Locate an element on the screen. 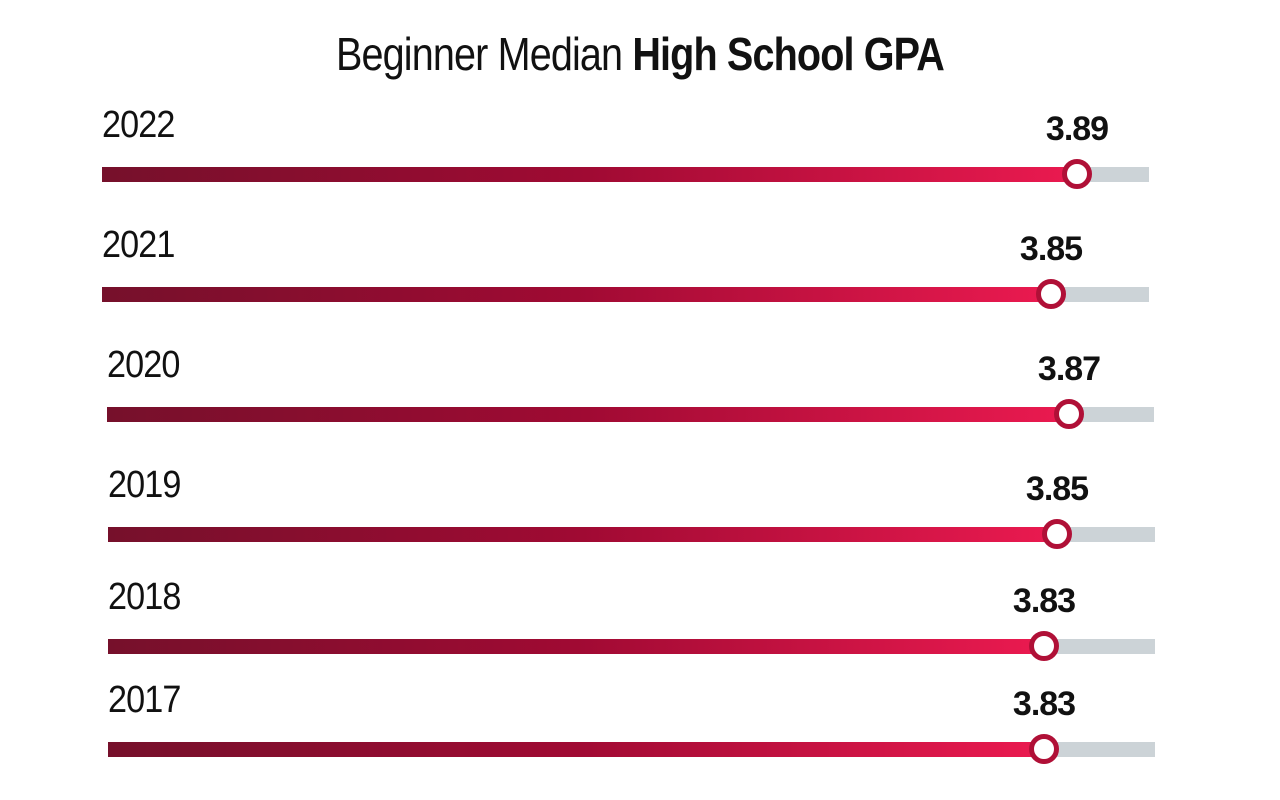 Image resolution: width=1280 pixels, height=800 pixels. chart-title: Beginner Median High School GPA is located at coordinates (640, 54).